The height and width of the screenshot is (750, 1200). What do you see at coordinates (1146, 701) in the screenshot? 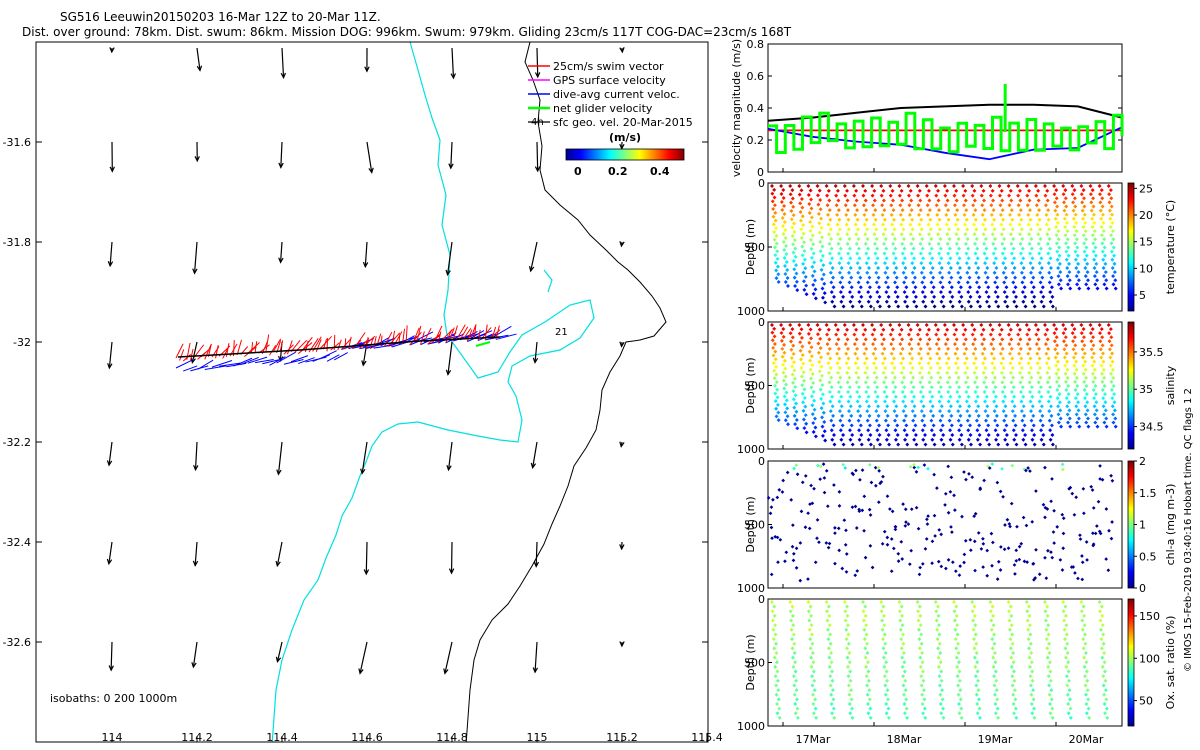
I see `colorbar-tick-label: 50` at bounding box center [1146, 701].